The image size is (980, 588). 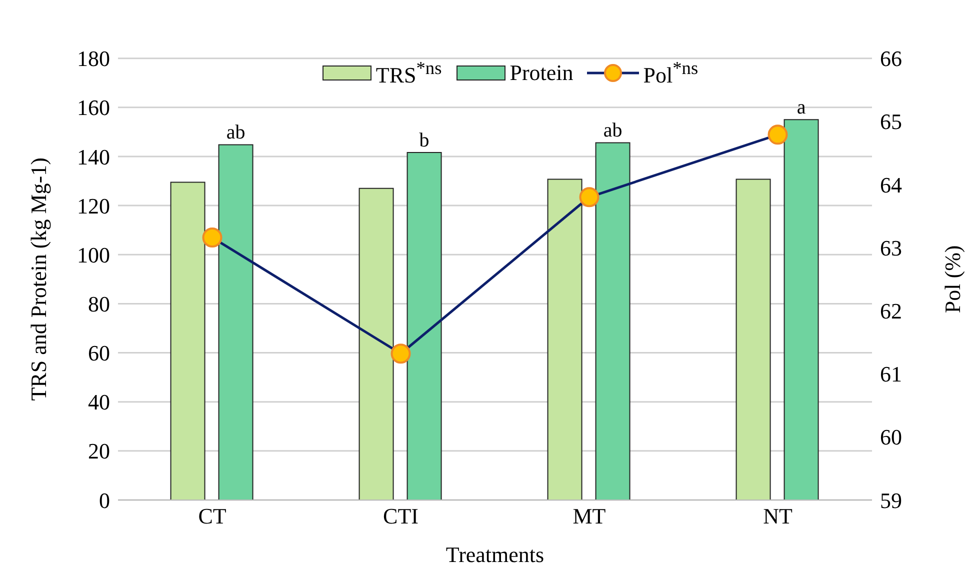 I want to click on y-tick-label: 60, so click(x=99, y=353).